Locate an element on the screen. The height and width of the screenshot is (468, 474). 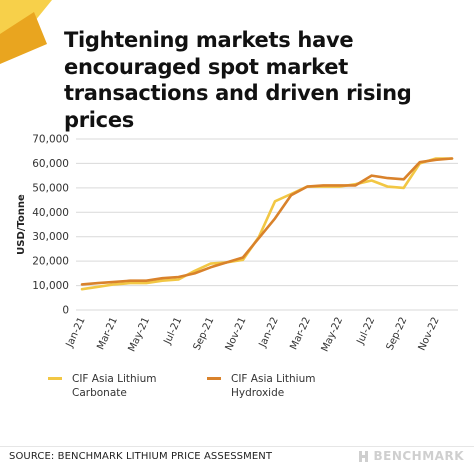
brand-logo: BENCHMARK is located at coordinates (411, 456).